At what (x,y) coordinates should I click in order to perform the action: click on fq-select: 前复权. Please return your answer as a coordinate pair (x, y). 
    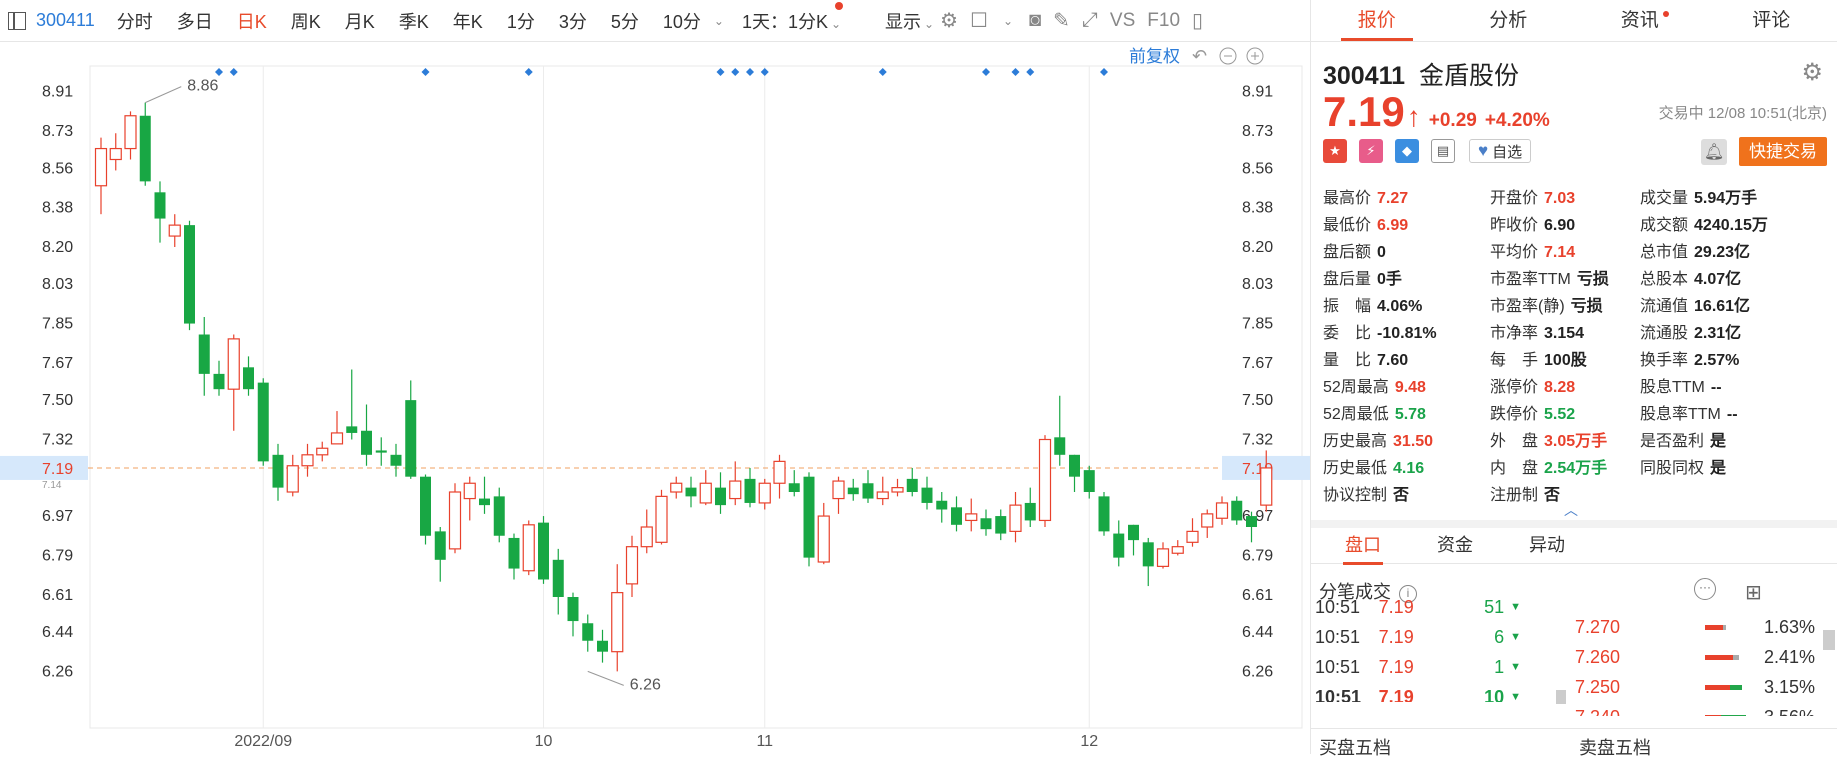
    Looking at the image, I should click on (1154, 56).